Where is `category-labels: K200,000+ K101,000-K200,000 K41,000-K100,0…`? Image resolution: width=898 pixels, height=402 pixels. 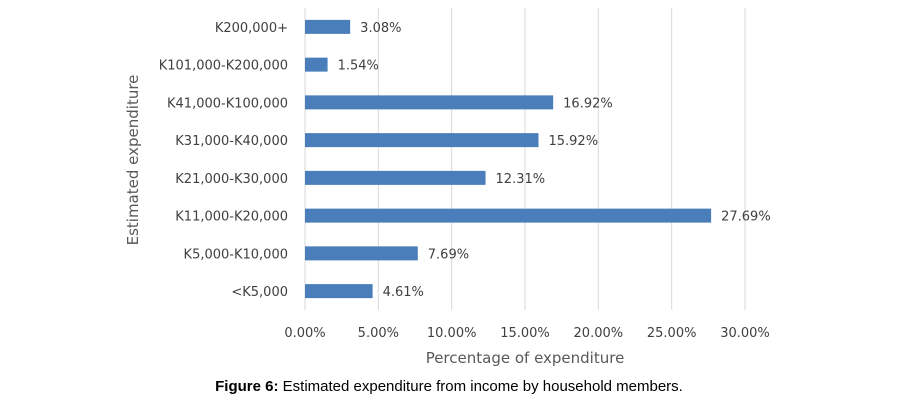
category-labels: K200,000+ K101,000-K200,000 K41,000-K100,0… is located at coordinates (223, 160).